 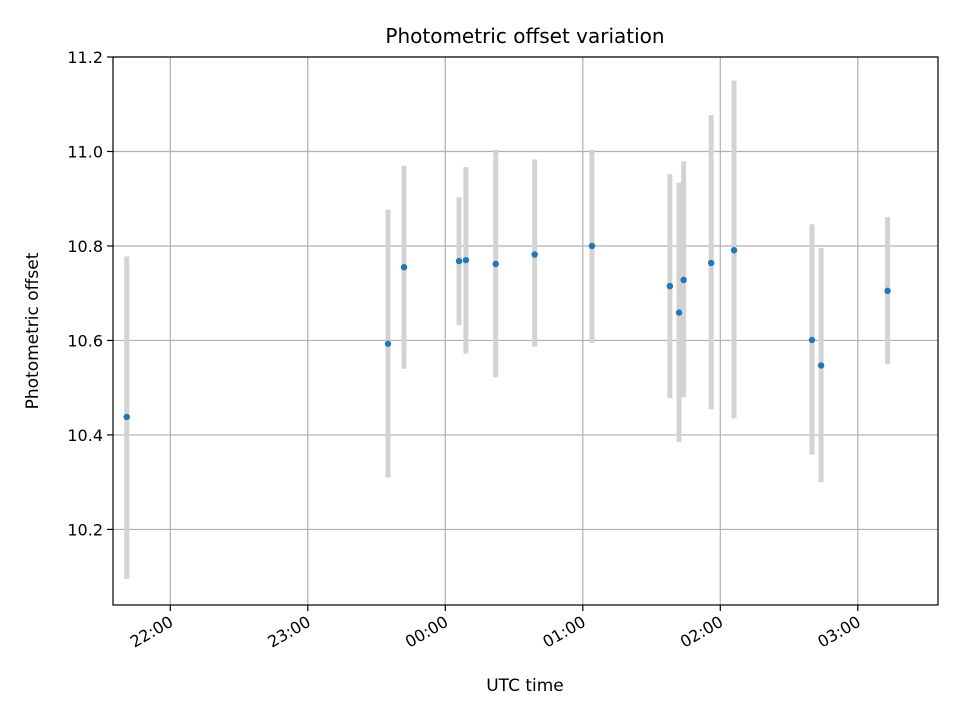 I want to click on y-tick-label: 10.2, so click(x=85, y=529).